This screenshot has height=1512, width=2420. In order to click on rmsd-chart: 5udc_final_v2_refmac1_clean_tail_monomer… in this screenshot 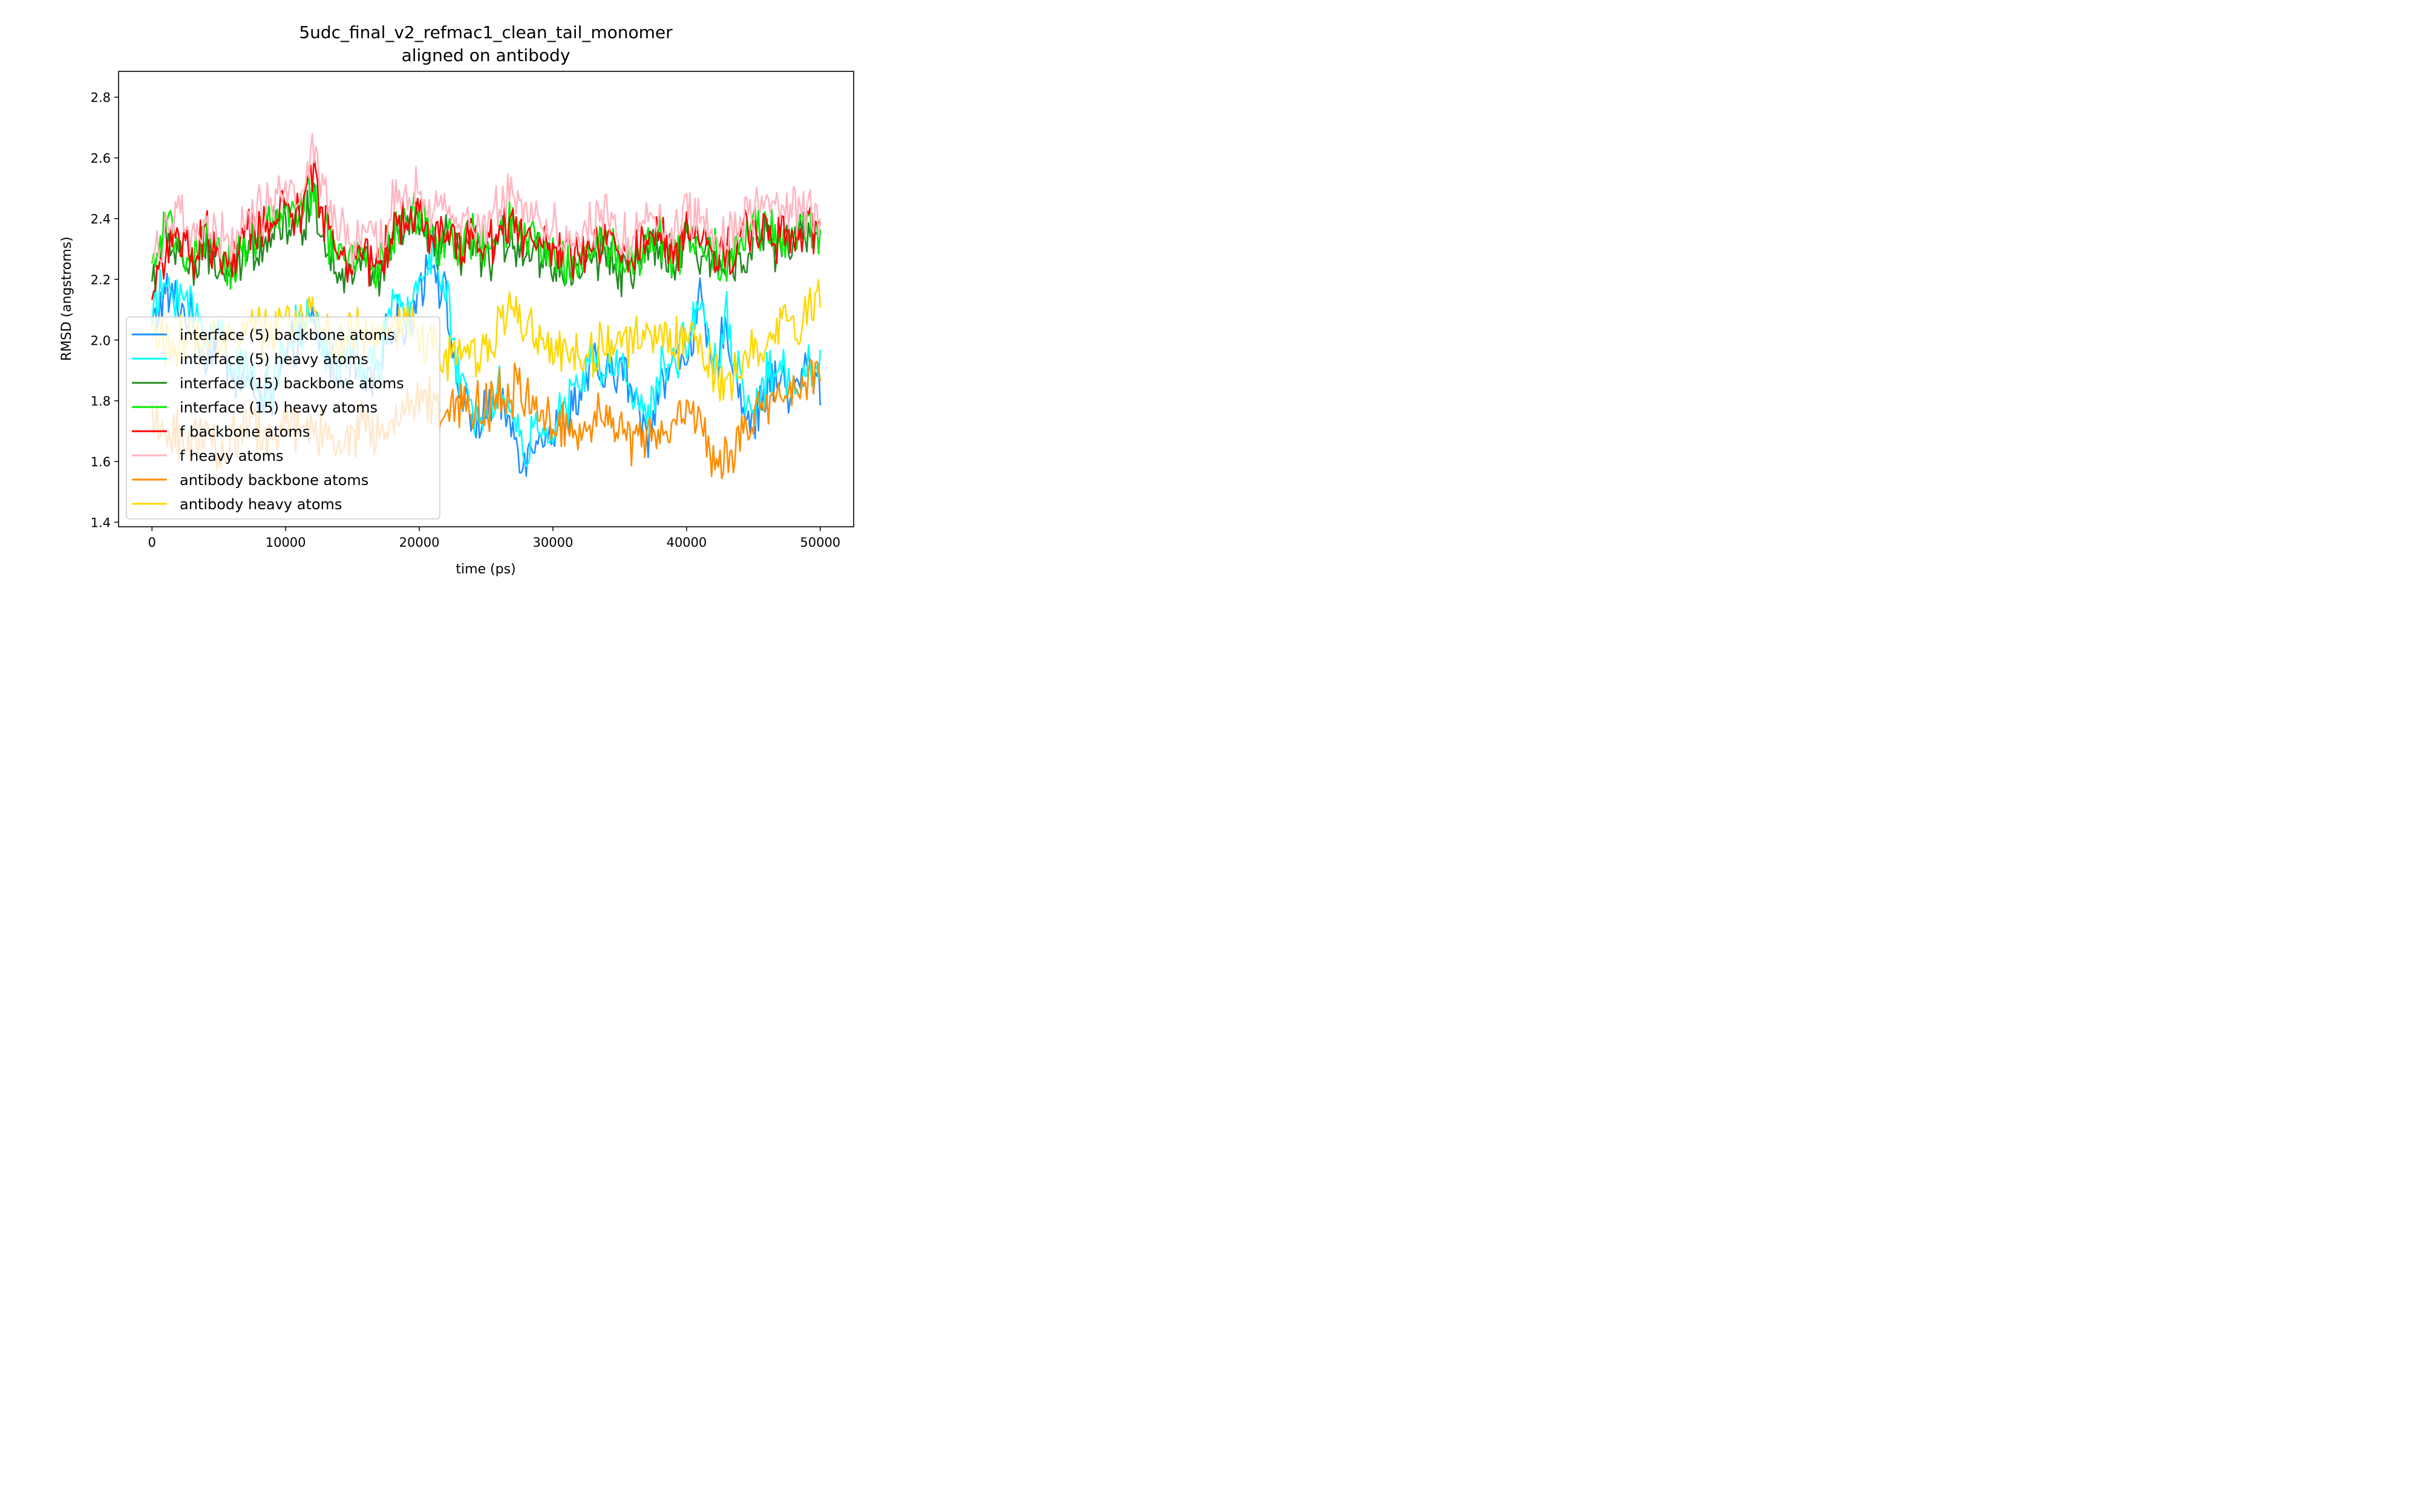, I will do `click(467, 292)`.